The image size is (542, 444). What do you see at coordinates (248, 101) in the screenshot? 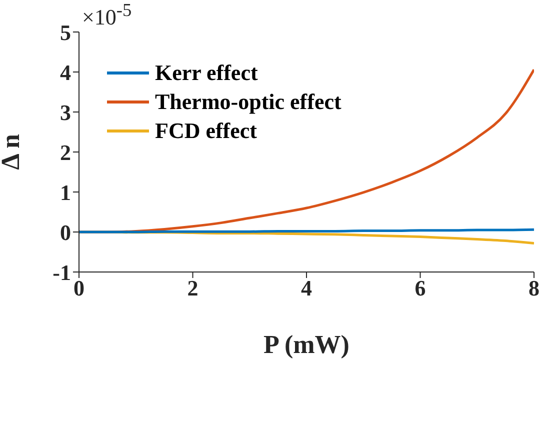
I see `legend-label: Thermo-optic effect` at bounding box center [248, 101].